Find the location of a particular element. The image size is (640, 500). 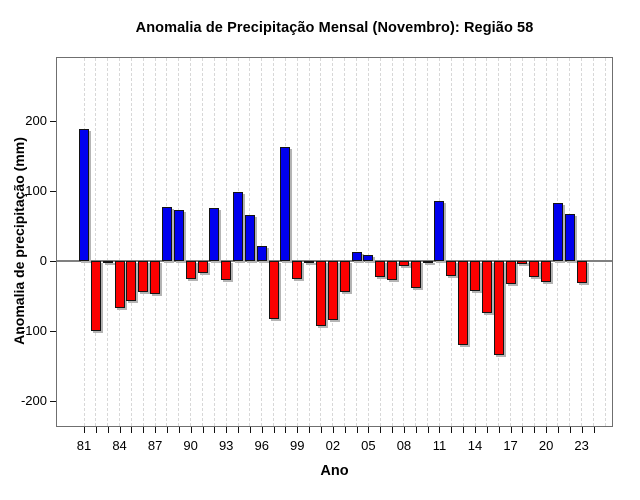

bar-2017 is located at coordinates (510, 272).